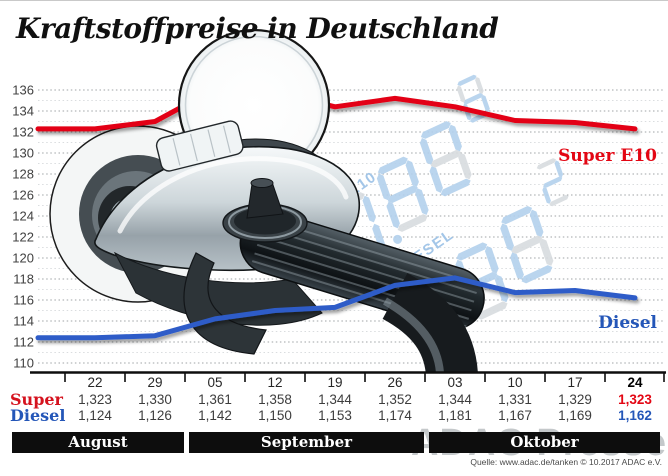 The height and width of the screenshot is (476, 668). I want to click on super-value-cell: 1,329, so click(575, 399).